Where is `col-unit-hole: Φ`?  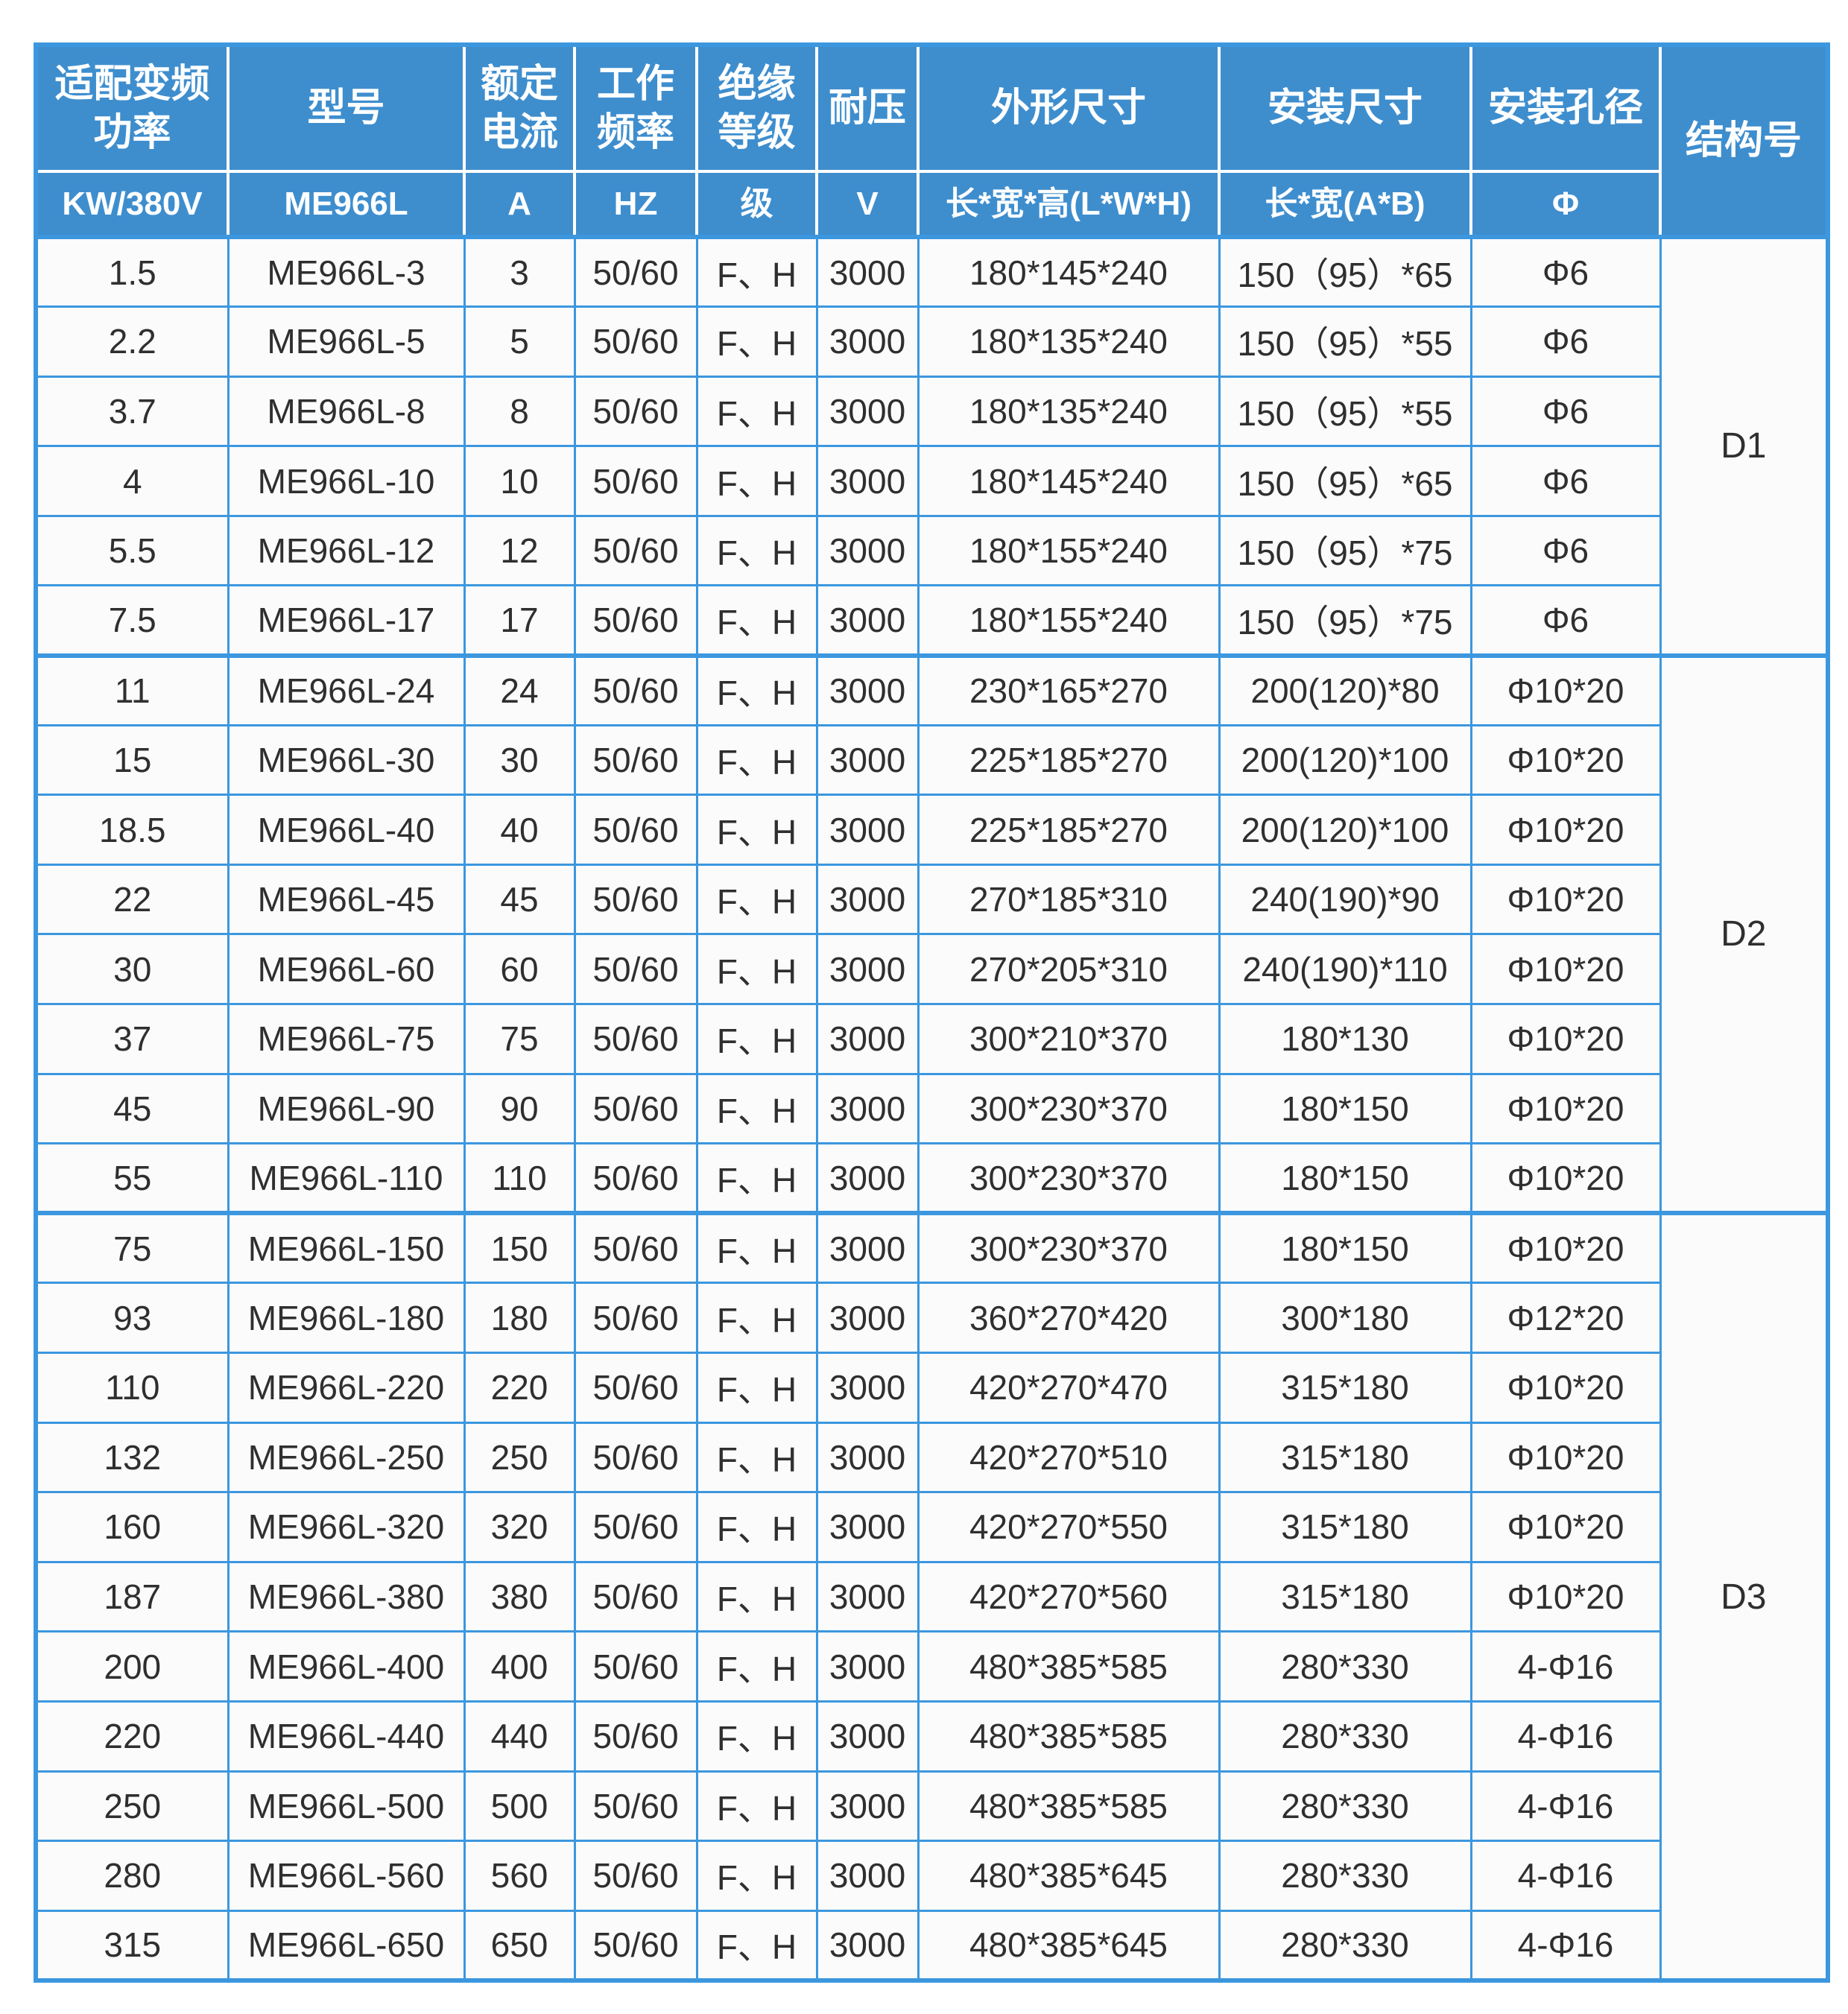
col-unit-hole: Φ is located at coordinates (1565, 204).